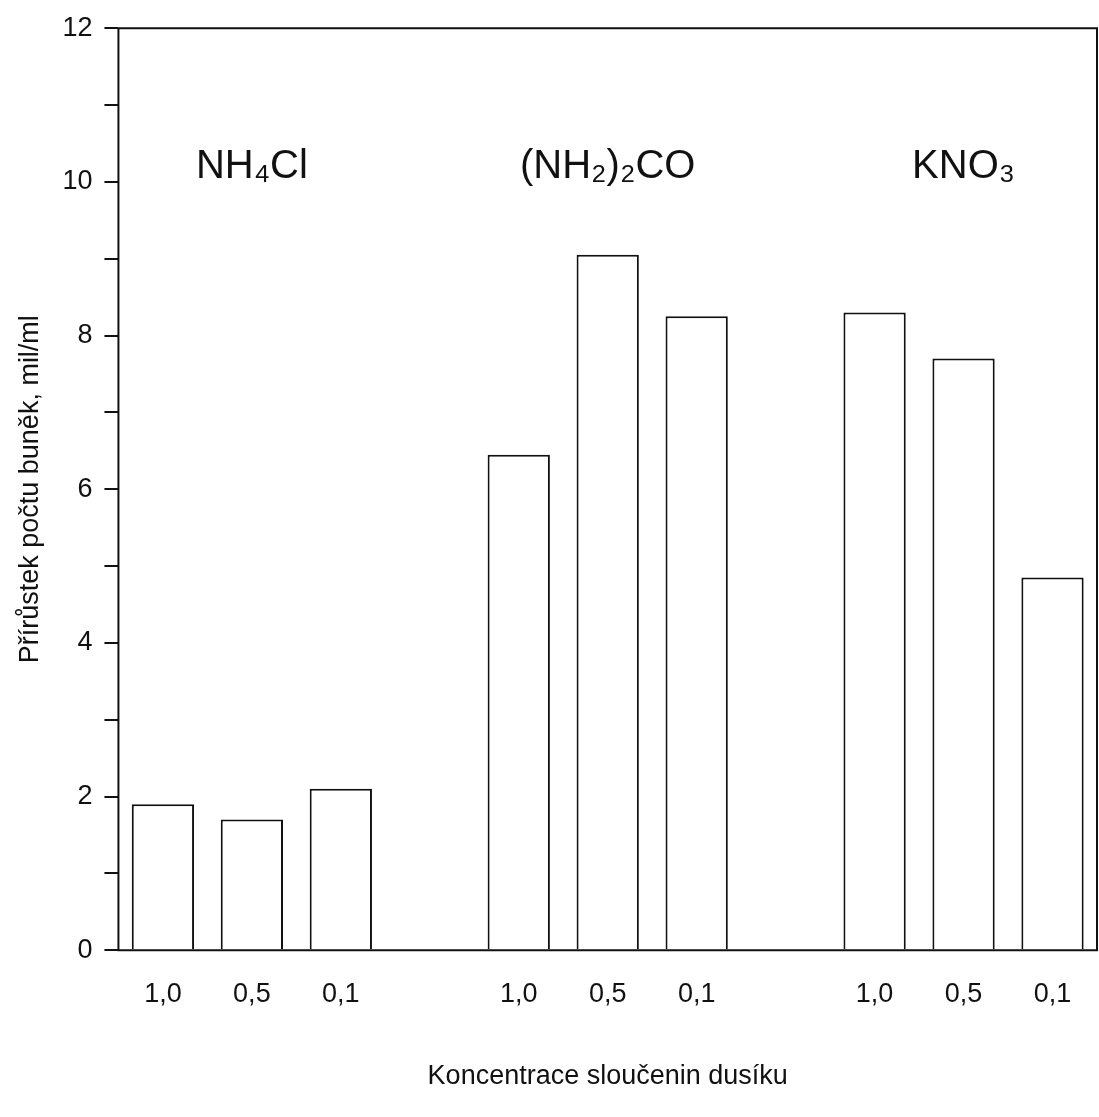  Describe the element at coordinates (85, 948) in the screenshot. I see `y-tick-label: 0` at that location.